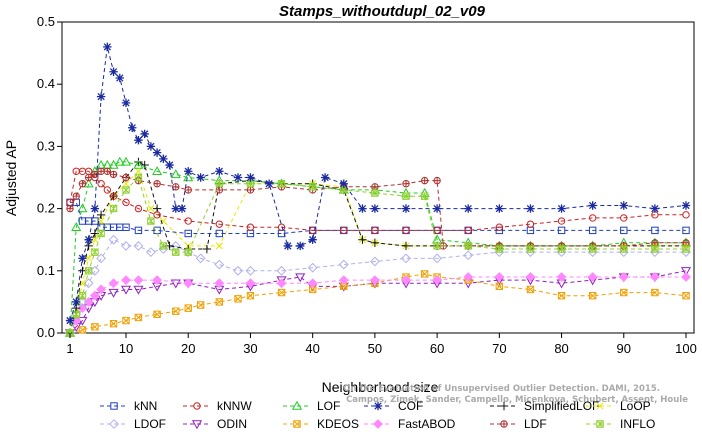 The height and width of the screenshot is (434, 702). I want to click on x-tick-label: 90, so click(624, 348).